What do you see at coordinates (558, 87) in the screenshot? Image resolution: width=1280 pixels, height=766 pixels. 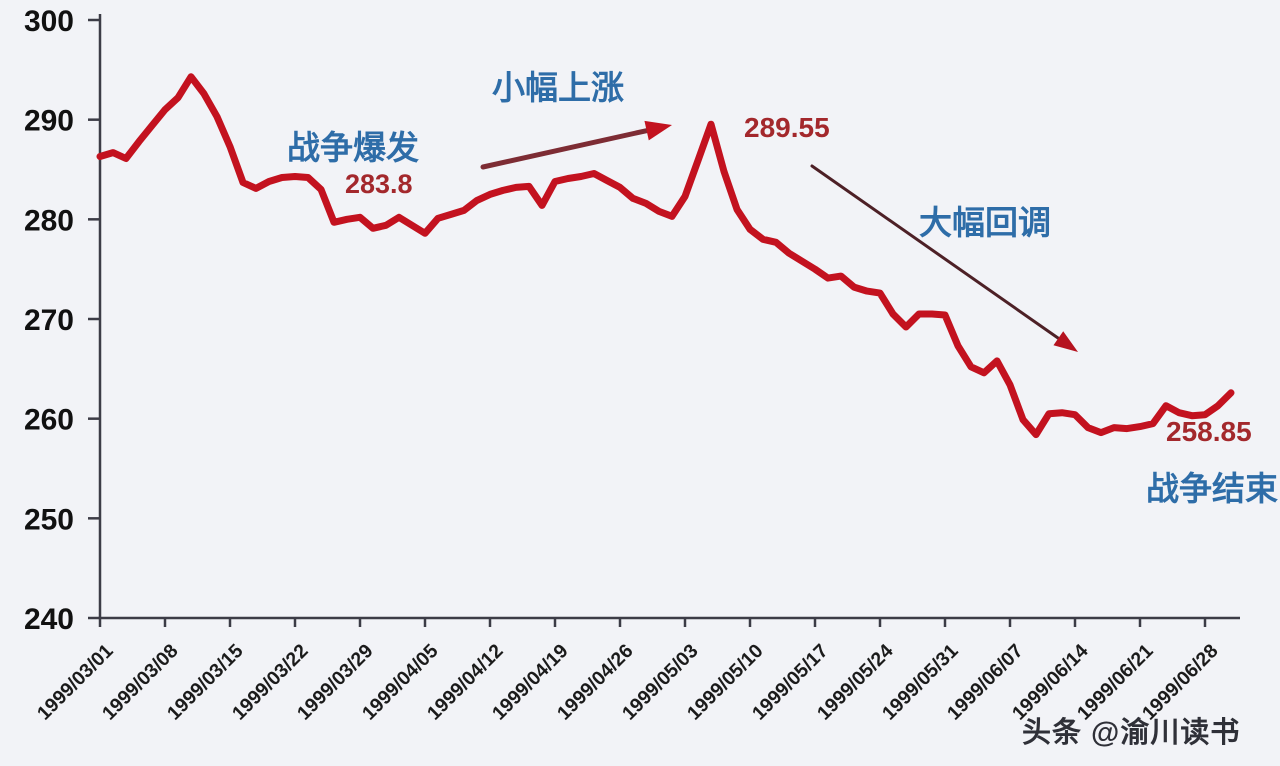 I see `annotation-small-rise: 小幅上涨` at bounding box center [558, 87].